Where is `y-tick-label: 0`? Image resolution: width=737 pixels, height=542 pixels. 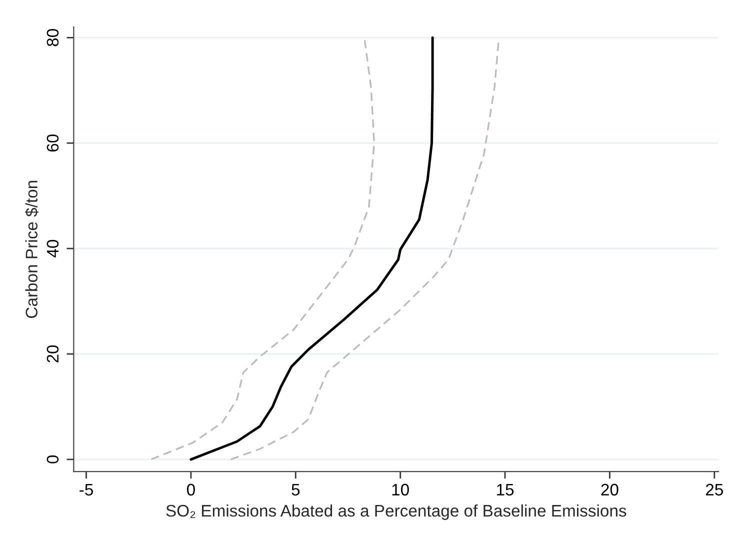 y-tick-label: 0 is located at coordinates (52, 459).